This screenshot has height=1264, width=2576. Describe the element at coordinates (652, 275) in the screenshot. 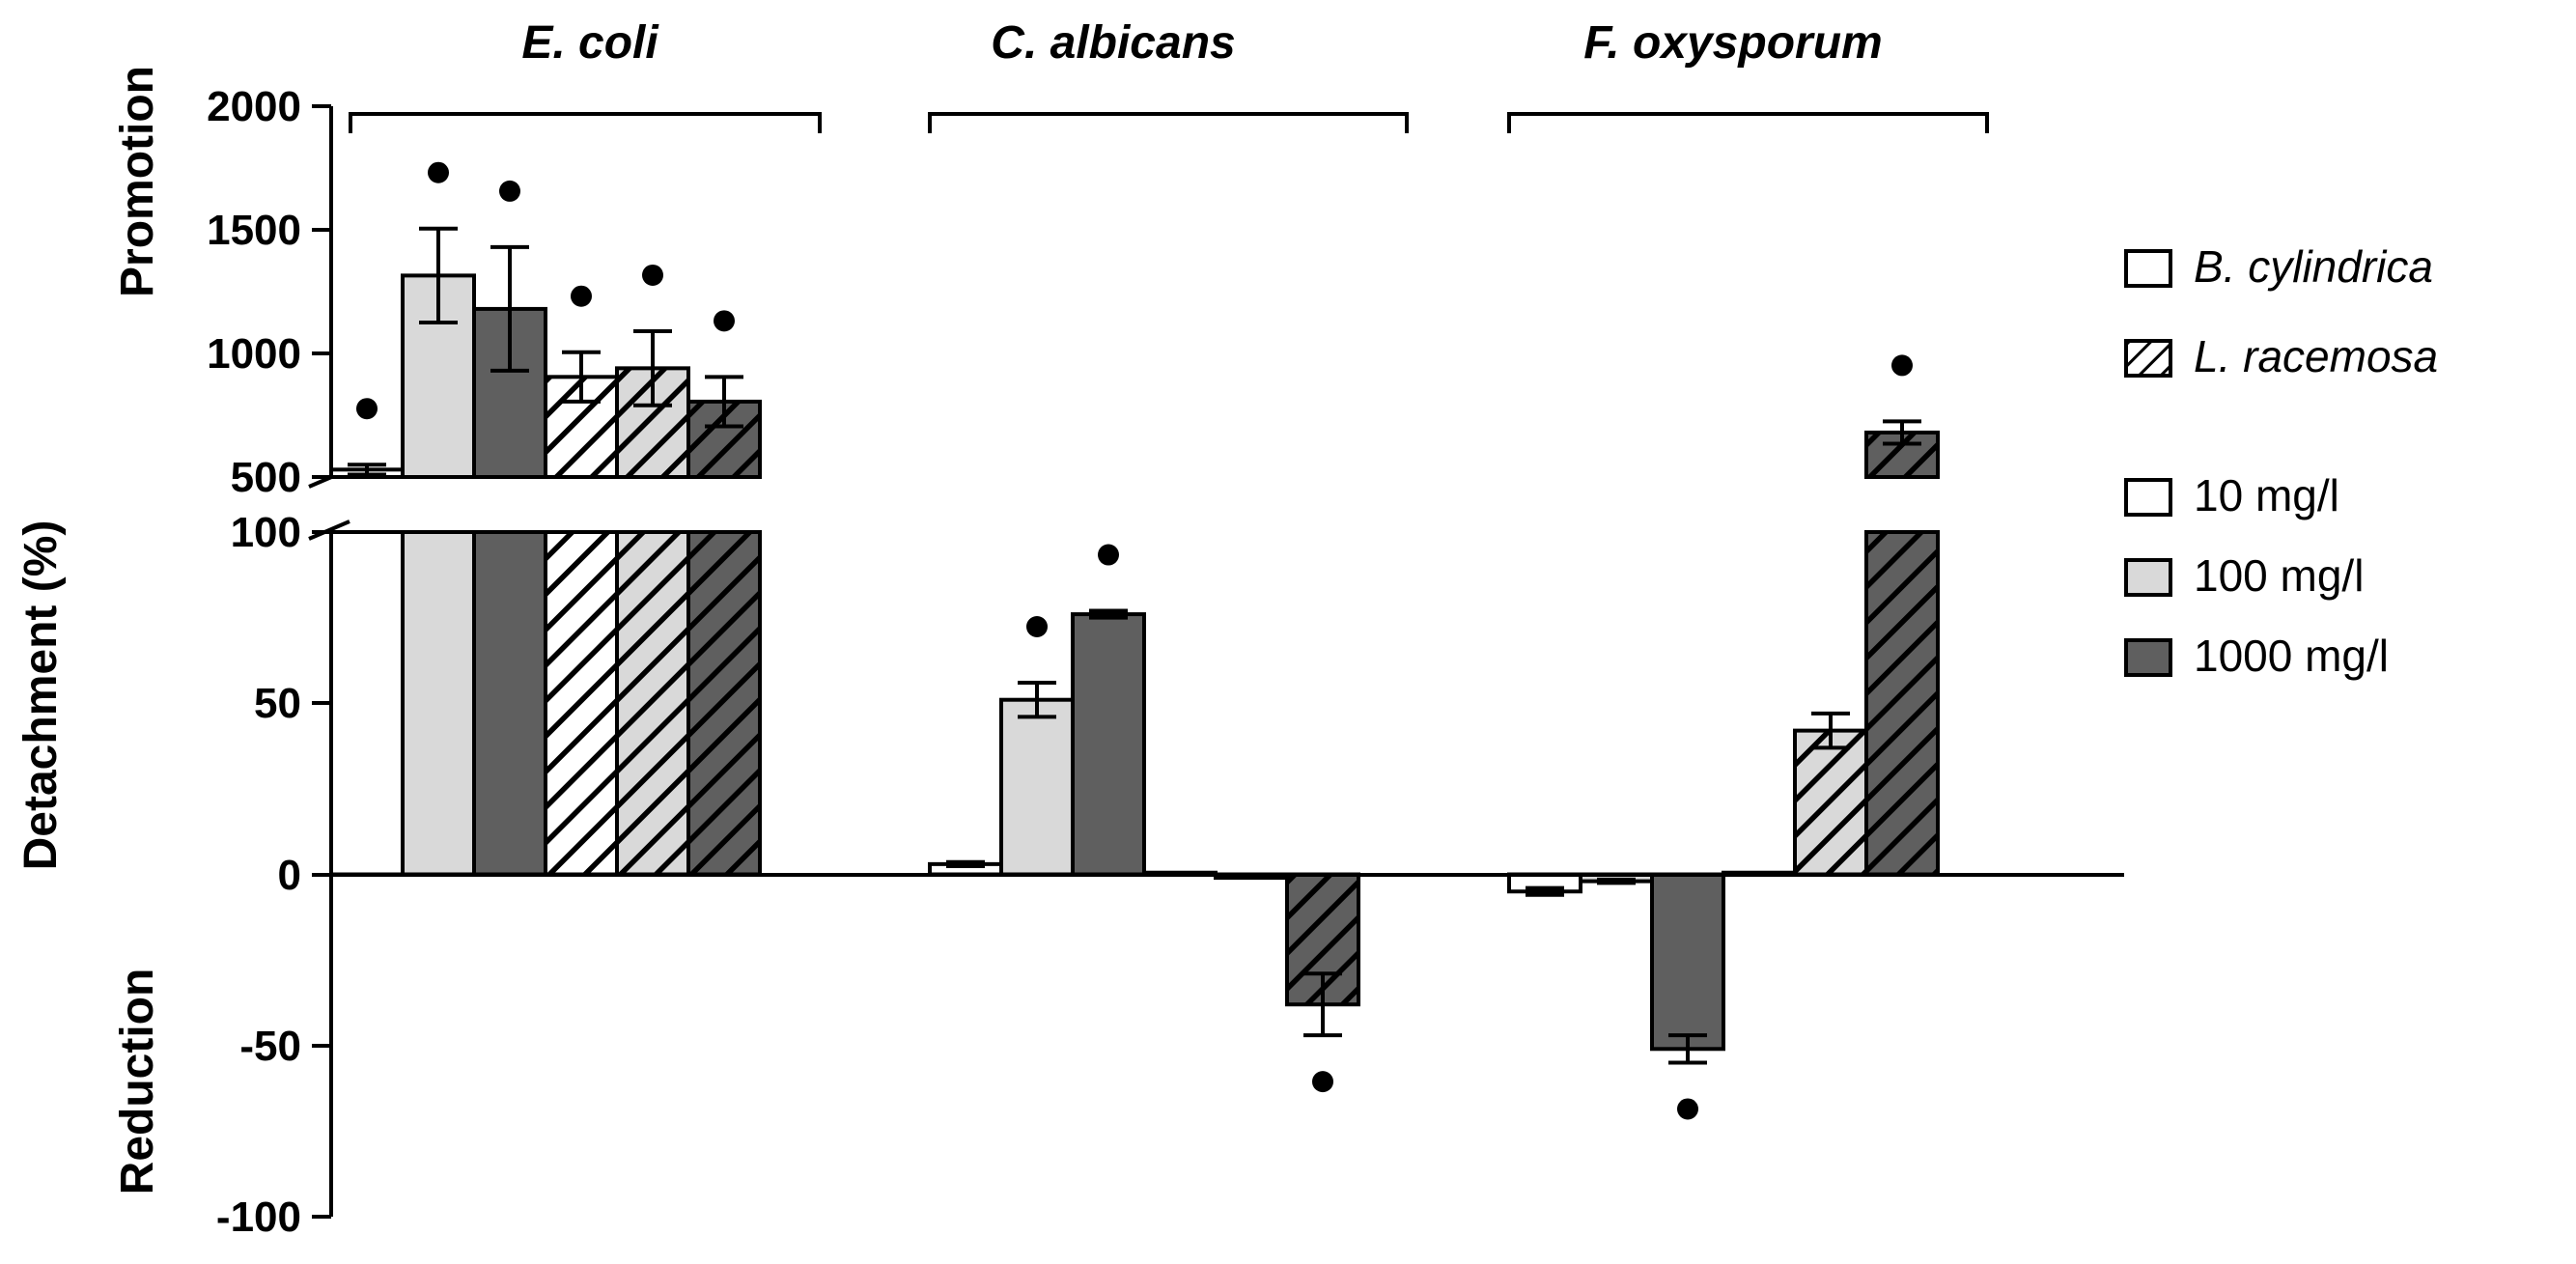

I see `bar-e-coli-l-racemosa-100-mg-l-significance-dot` at that location.